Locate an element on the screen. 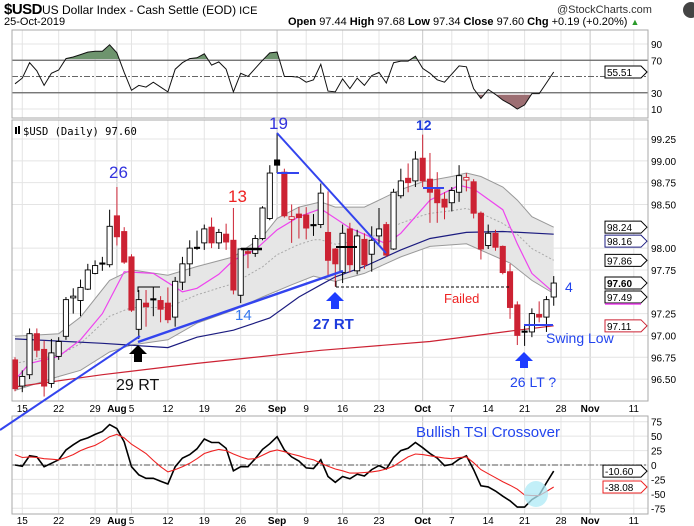 This screenshot has height=526, width=694. date-tick-label: 26 is located at coordinates (241, 521).